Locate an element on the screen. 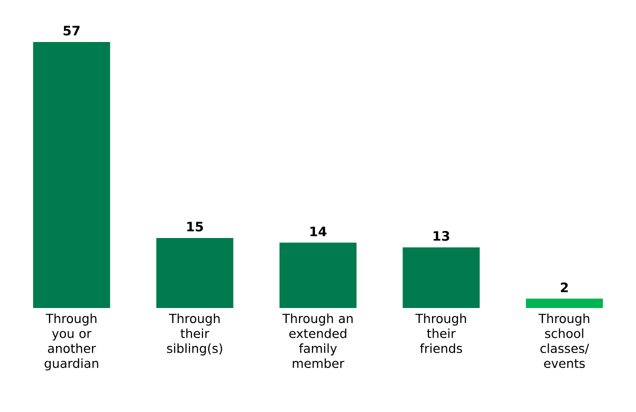  x-tick-label: Through you or another guardian is located at coordinates (71, 342).